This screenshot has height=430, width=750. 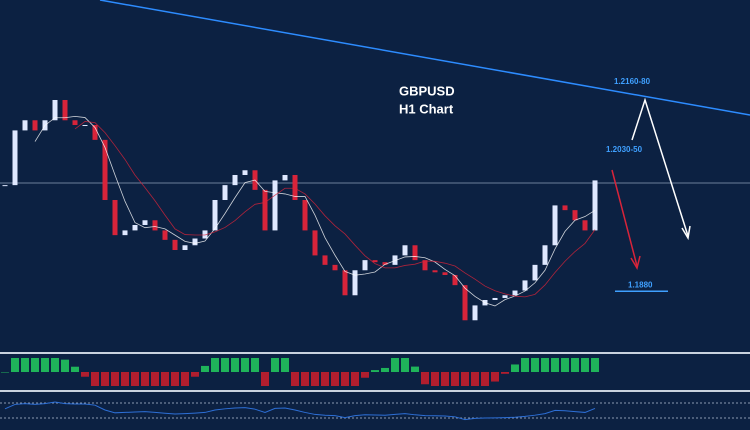 I want to click on oscillator-line, so click(x=300, y=411).